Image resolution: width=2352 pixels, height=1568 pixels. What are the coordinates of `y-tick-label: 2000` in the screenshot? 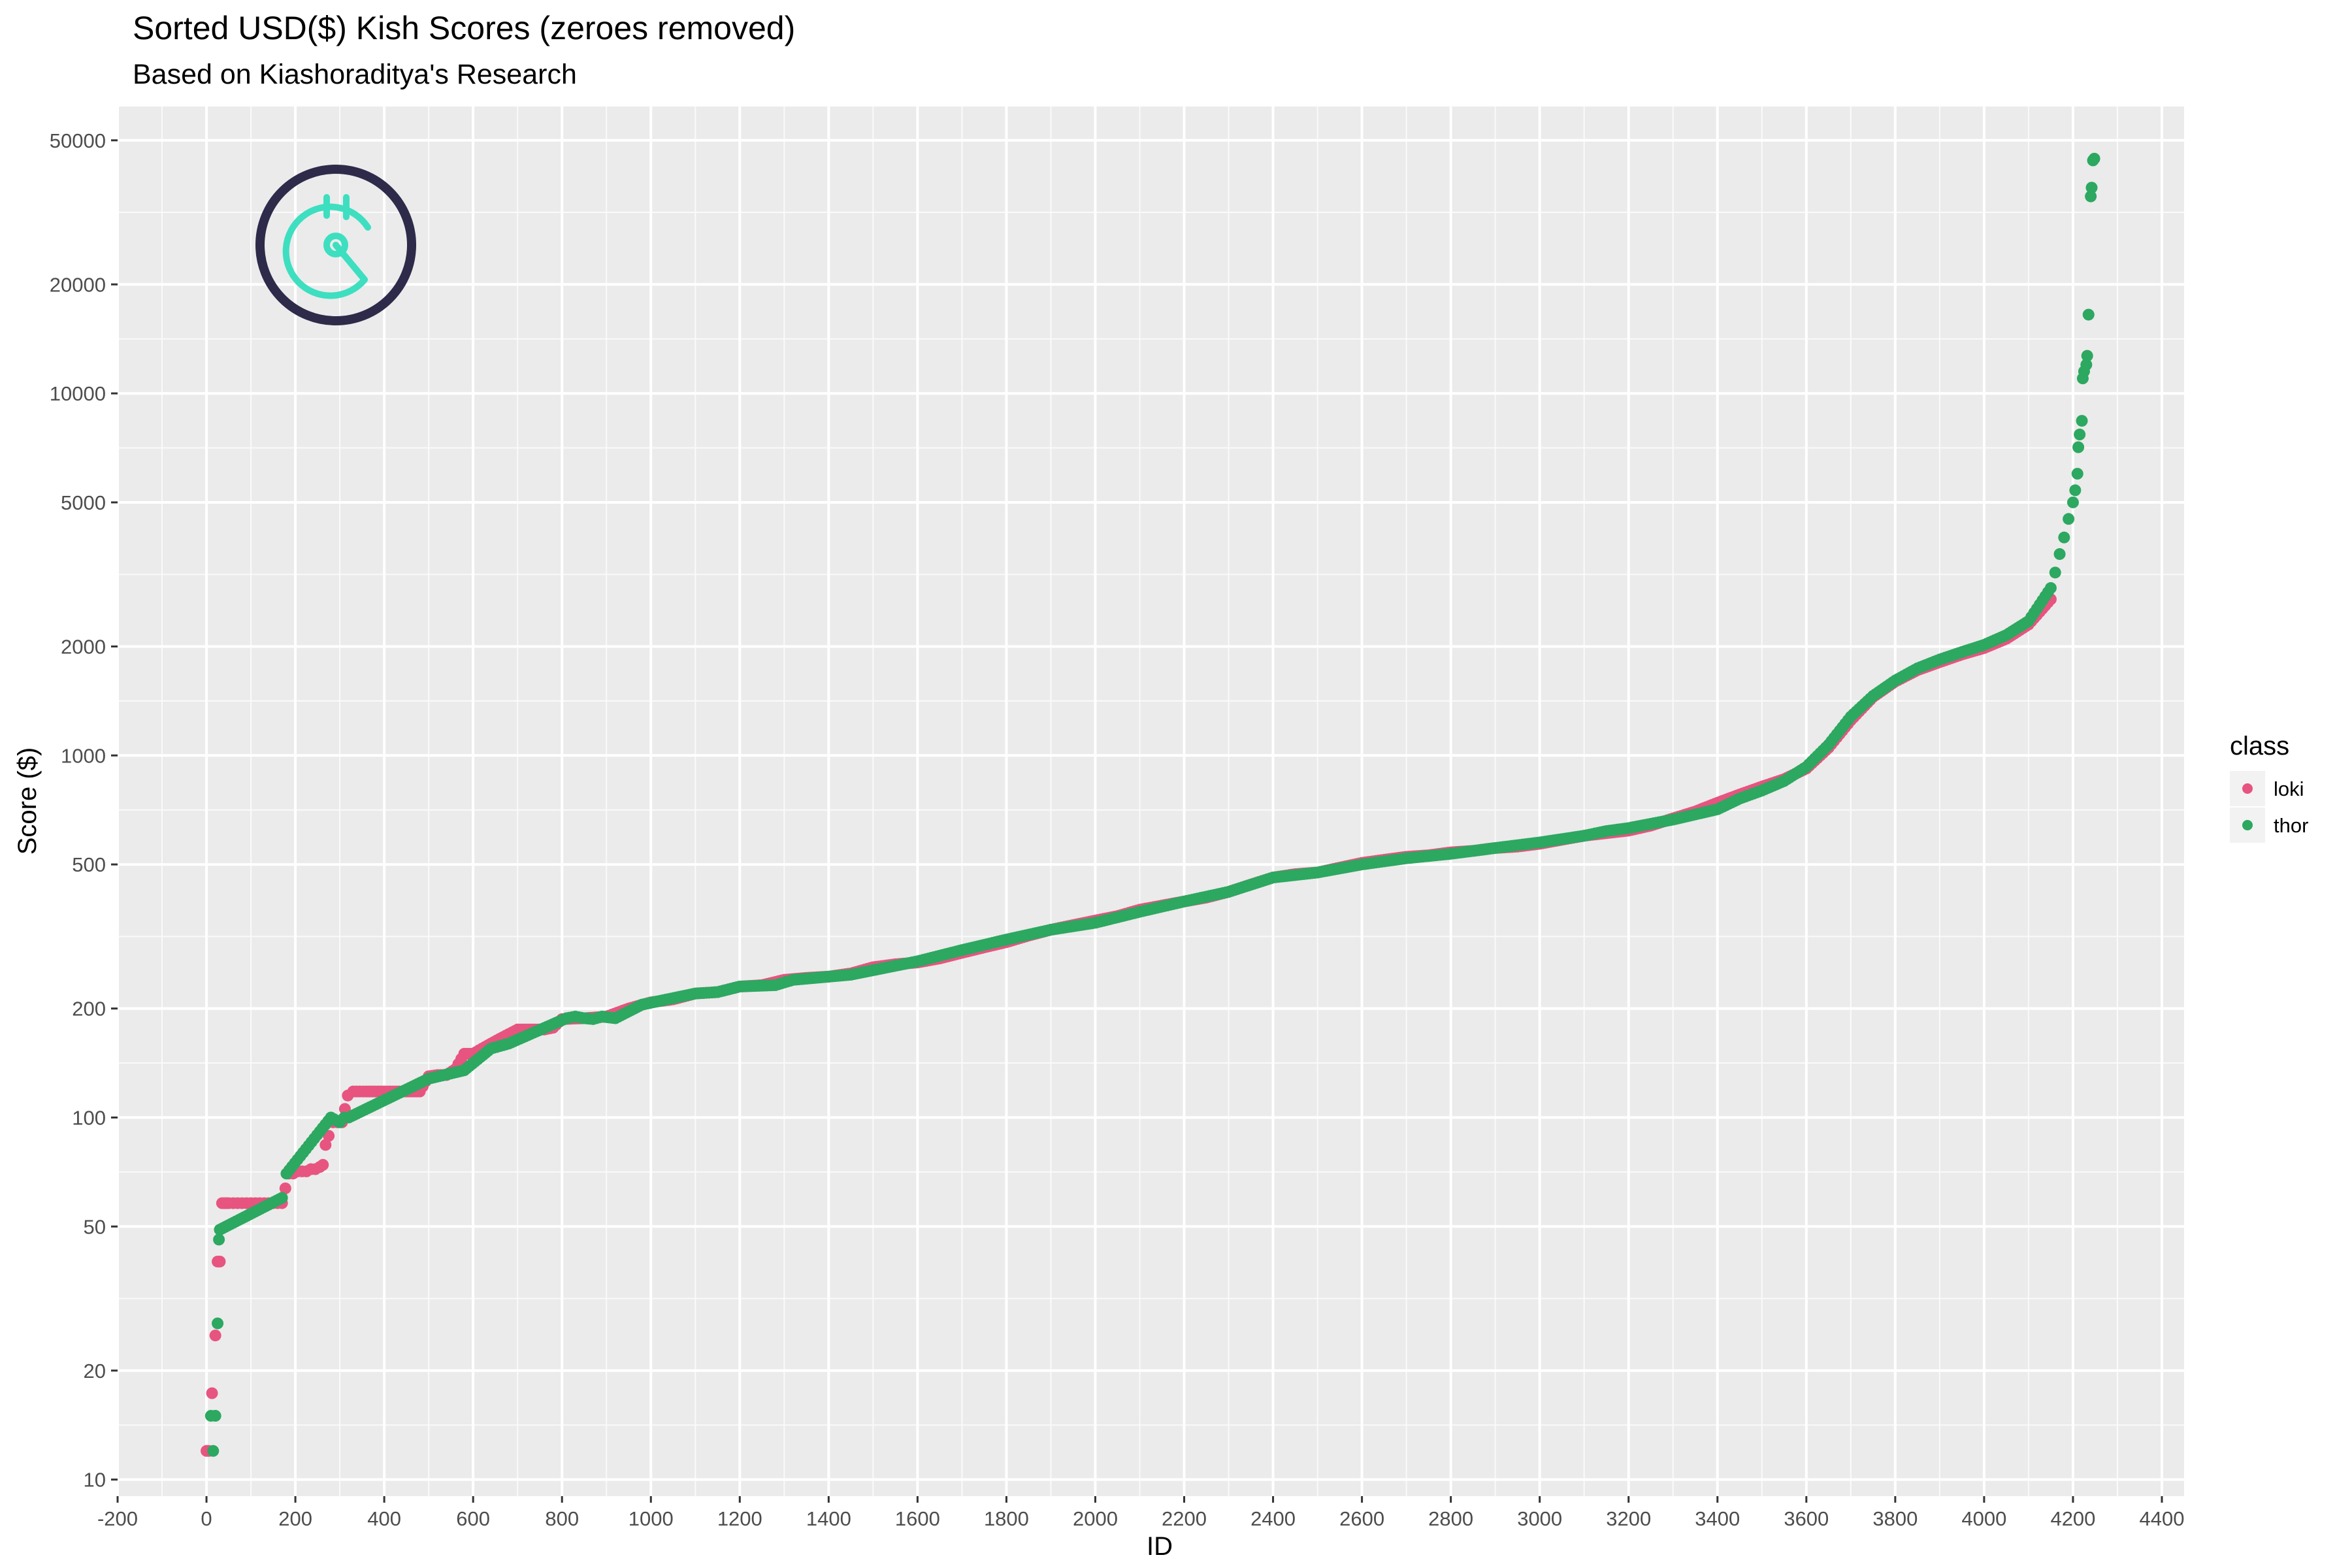 It's located at (83, 646).